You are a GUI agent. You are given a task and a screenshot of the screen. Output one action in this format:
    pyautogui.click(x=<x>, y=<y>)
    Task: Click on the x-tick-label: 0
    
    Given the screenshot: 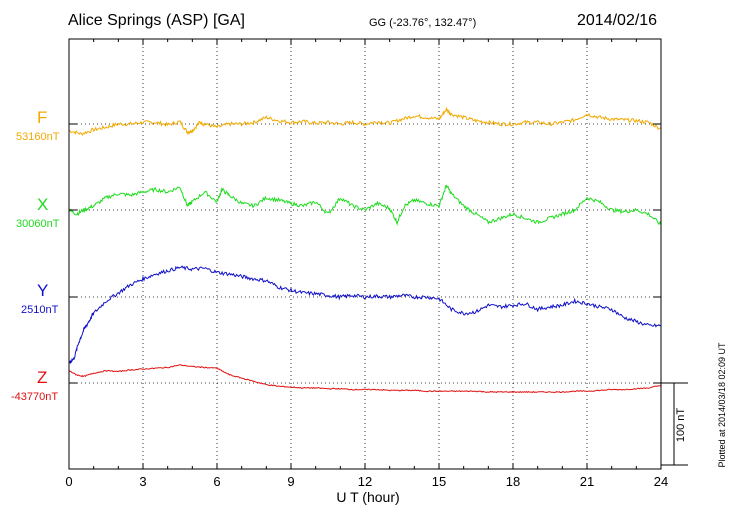 What is the action you would take?
    pyautogui.click(x=69, y=481)
    